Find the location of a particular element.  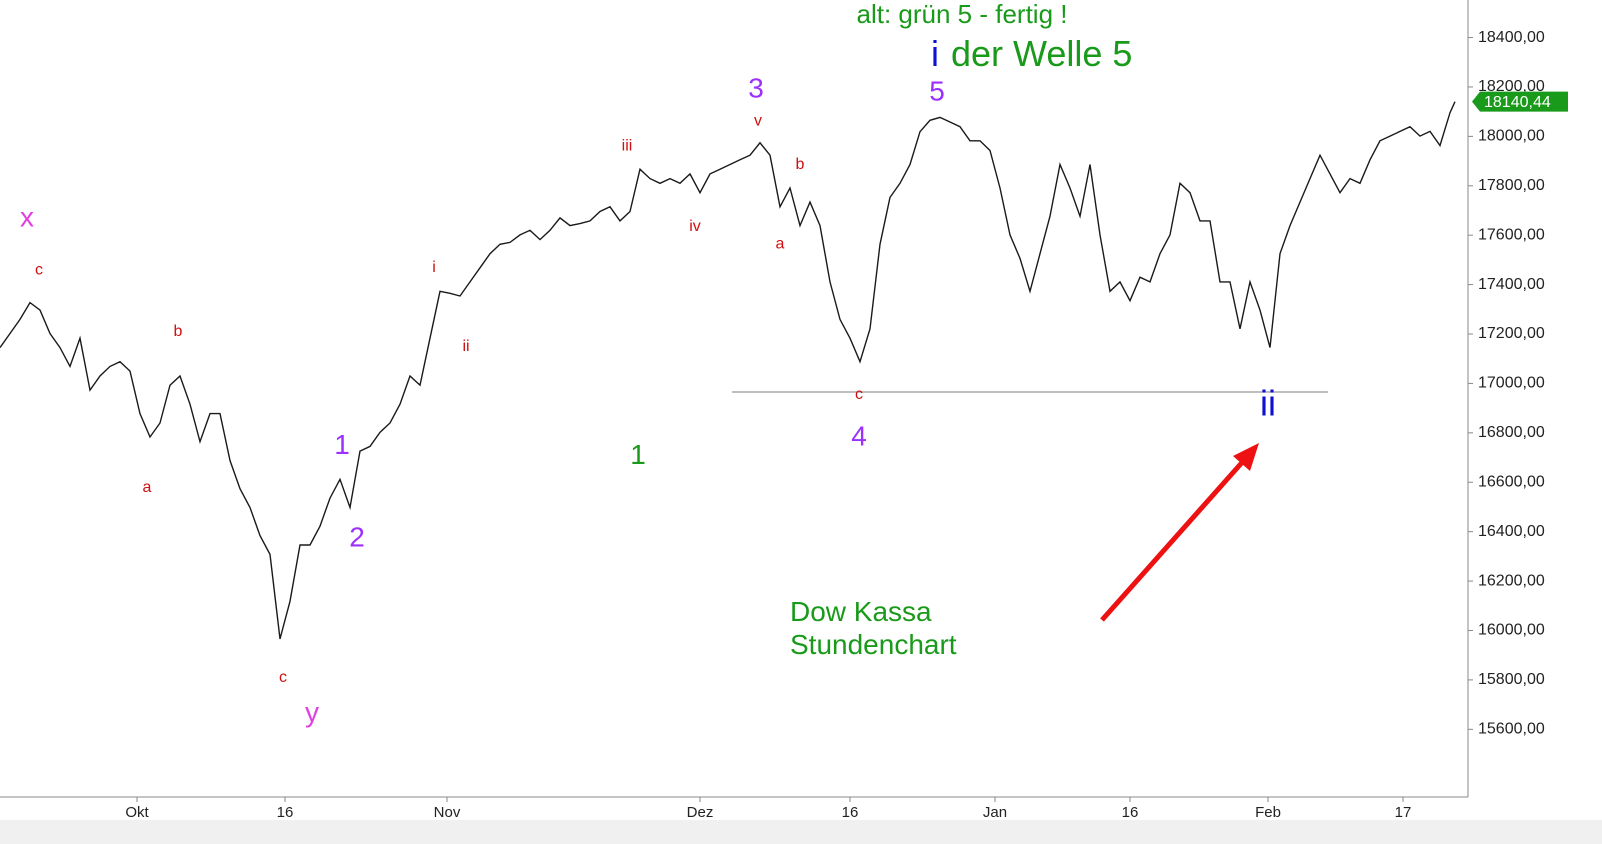

price-label-box is located at coordinates (1520, 101).